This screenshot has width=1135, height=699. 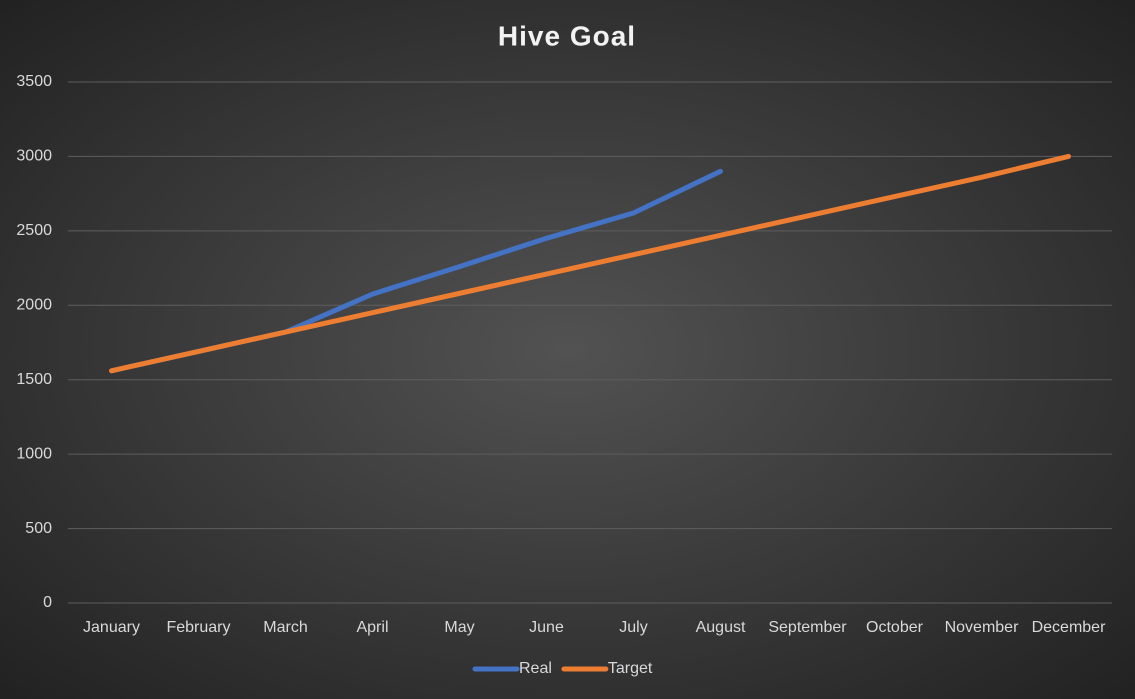 What do you see at coordinates (285, 627) in the screenshot?
I see `x-tick-label: March` at bounding box center [285, 627].